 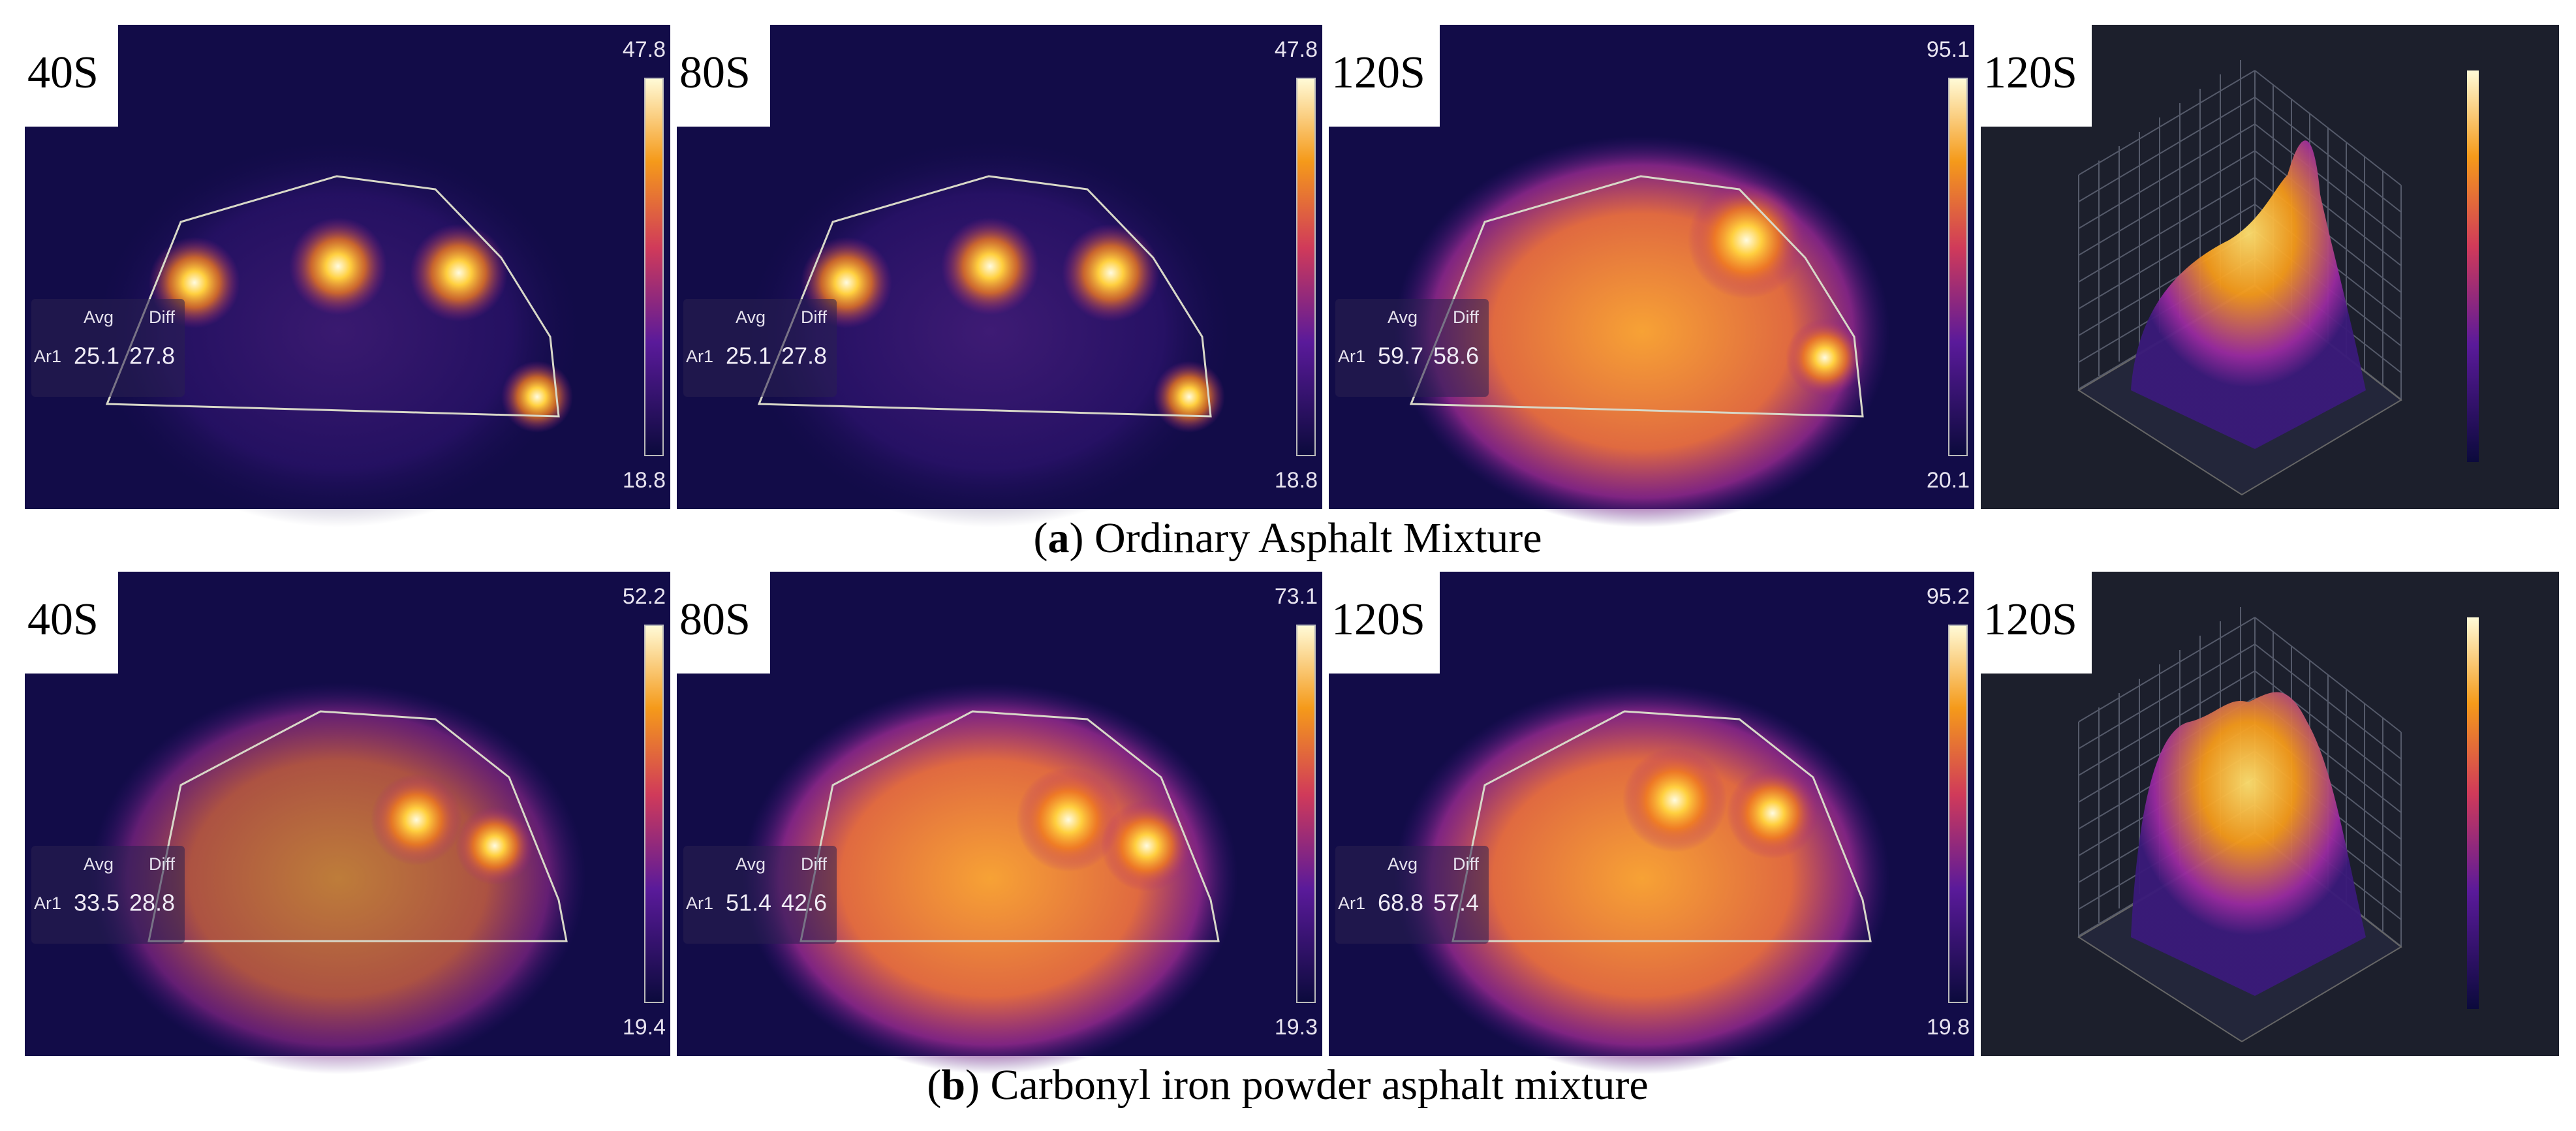 I want to click on time-label: 40S, so click(x=63, y=73).